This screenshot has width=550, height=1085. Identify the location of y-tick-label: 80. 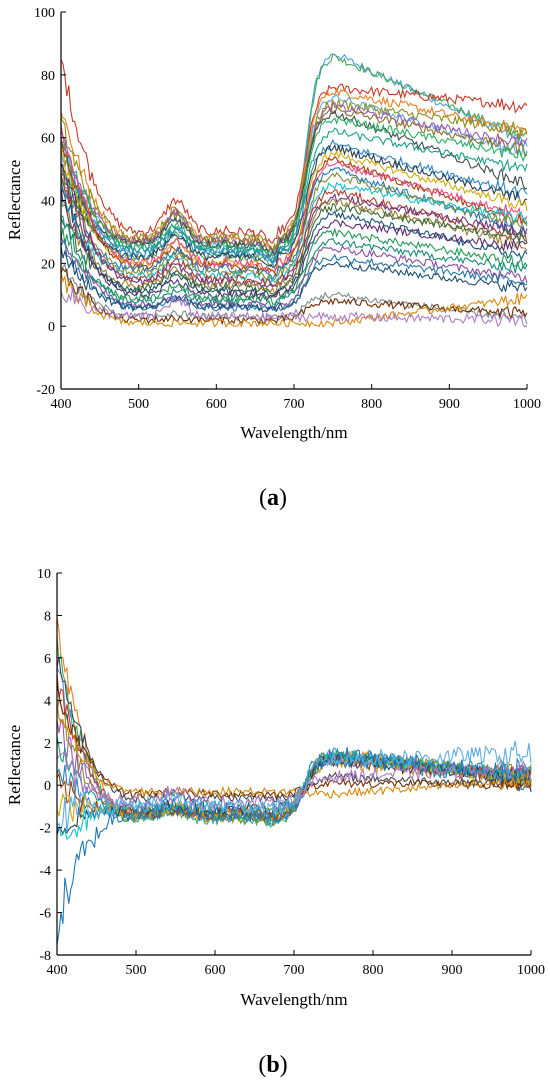
(48, 76).